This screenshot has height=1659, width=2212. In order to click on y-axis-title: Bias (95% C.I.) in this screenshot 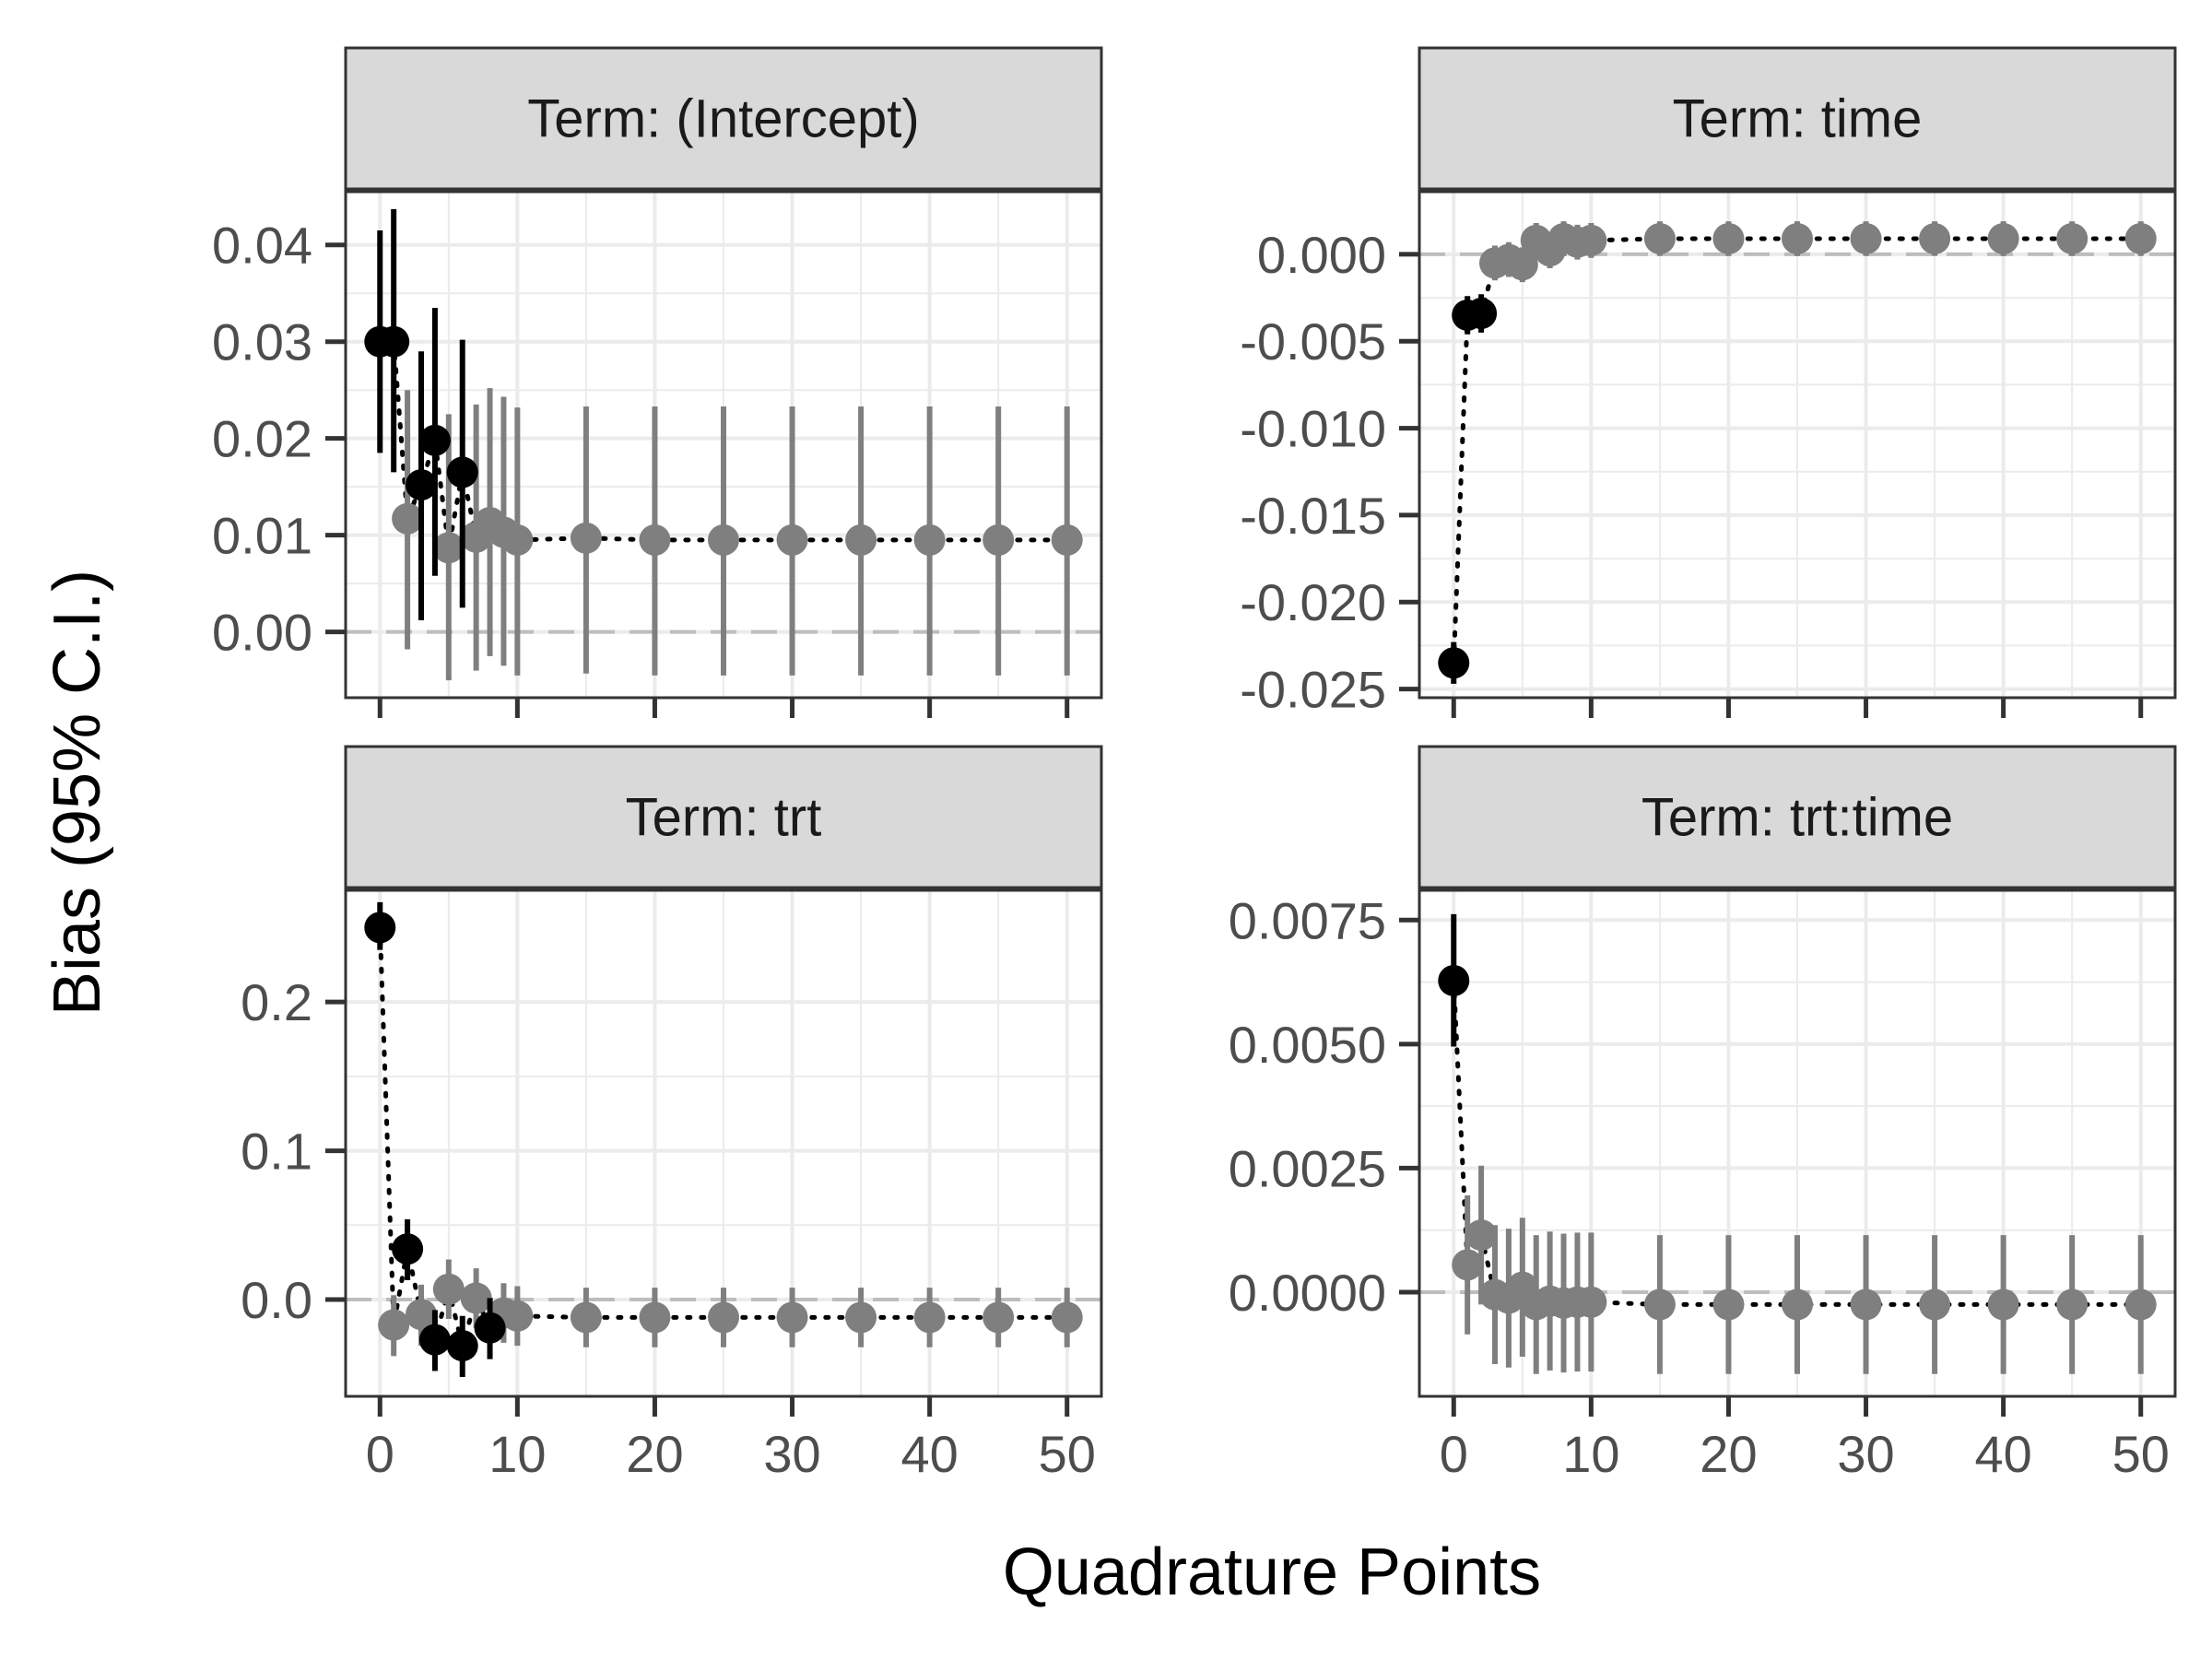, I will do `click(77, 793)`.